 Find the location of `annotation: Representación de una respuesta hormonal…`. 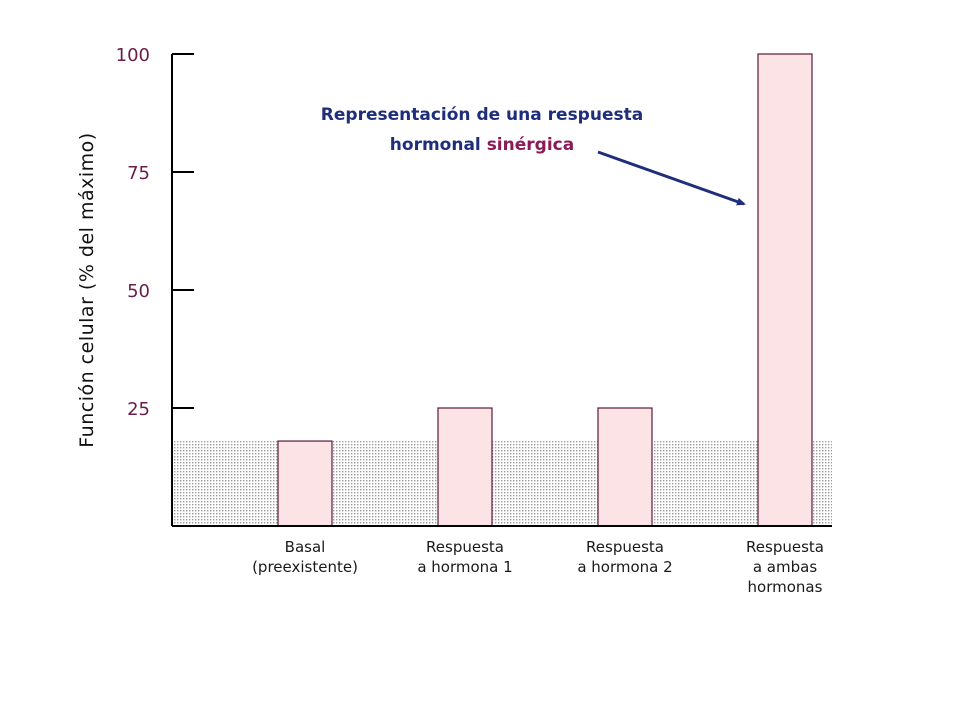

annotation: Representación de una respuesta hormonal… is located at coordinates (533, 155).